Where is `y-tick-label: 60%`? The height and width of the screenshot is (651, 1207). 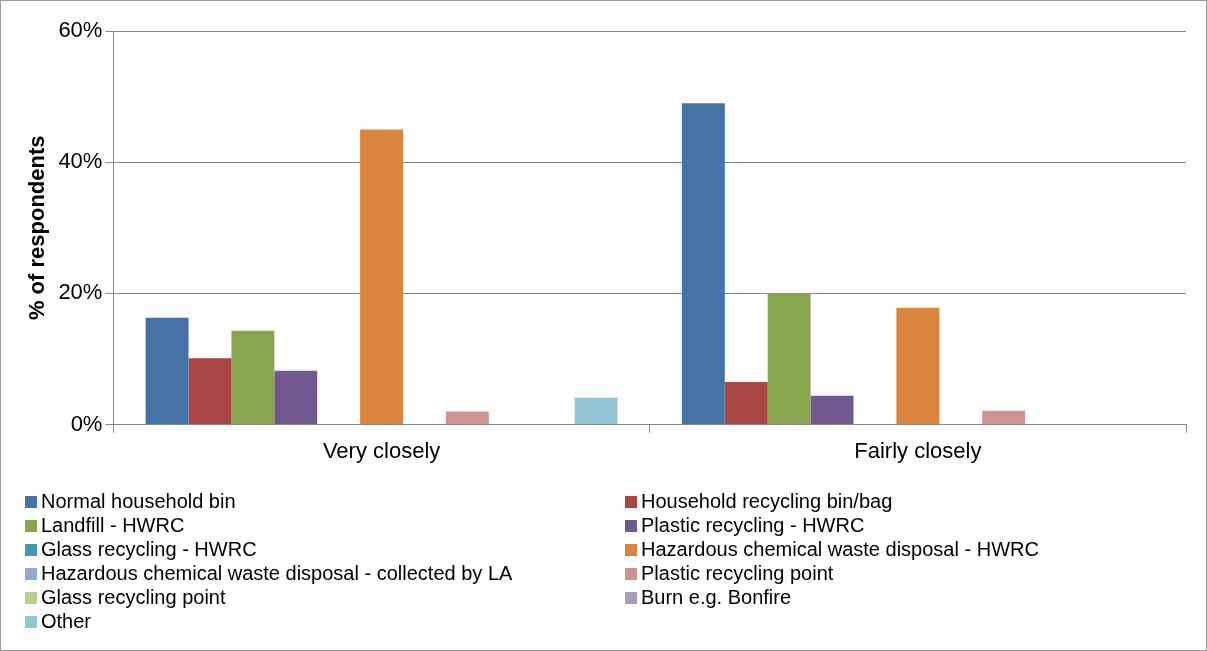
y-tick-label: 60% is located at coordinates (80, 30).